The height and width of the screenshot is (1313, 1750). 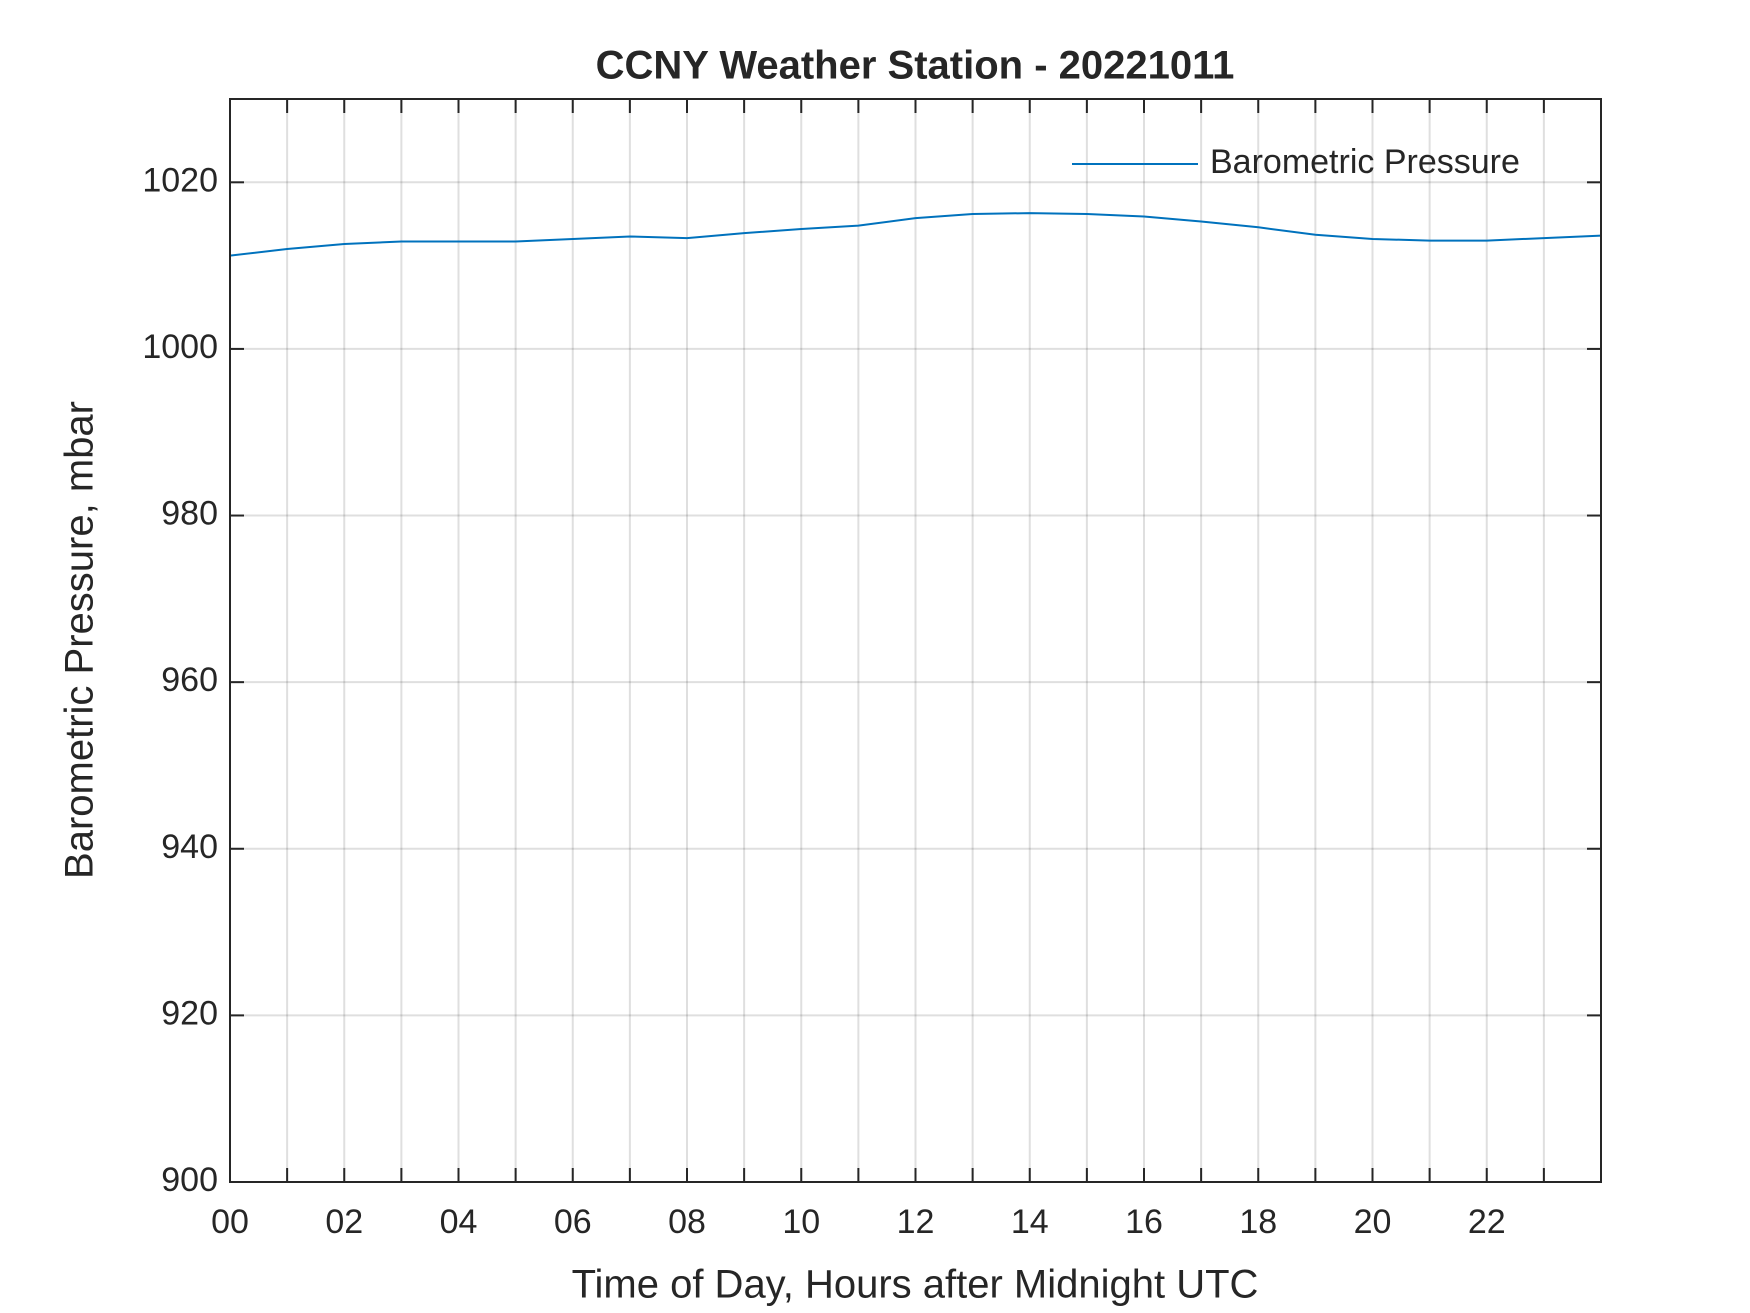 What do you see at coordinates (801, 1222) in the screenshot?
I see `x-tick-label: 10` at bounding box center [801, 1222].